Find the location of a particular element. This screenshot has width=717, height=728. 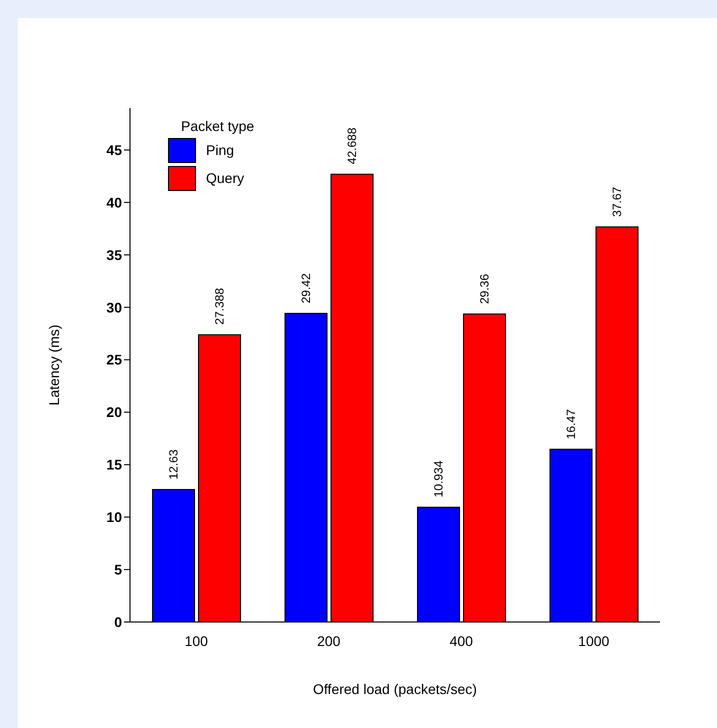

x-tick-label: 400 is located at coordinates (462, 640).